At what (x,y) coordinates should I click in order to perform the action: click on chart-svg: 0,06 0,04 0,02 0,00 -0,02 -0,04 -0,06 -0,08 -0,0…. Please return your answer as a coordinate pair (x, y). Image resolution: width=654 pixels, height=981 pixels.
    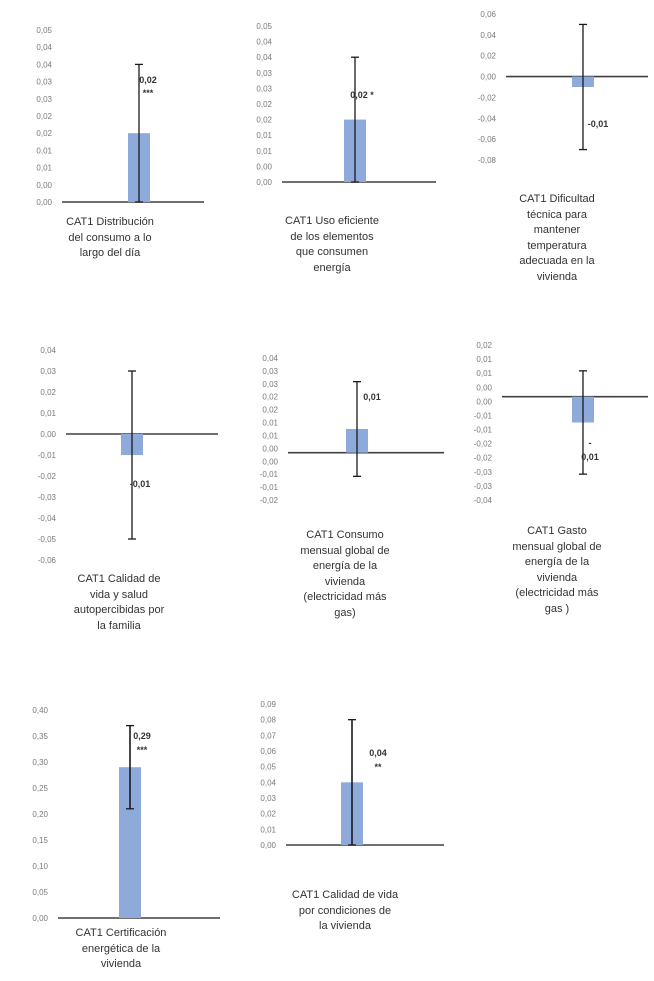
    Looking at the image, I should click on (563, 87).